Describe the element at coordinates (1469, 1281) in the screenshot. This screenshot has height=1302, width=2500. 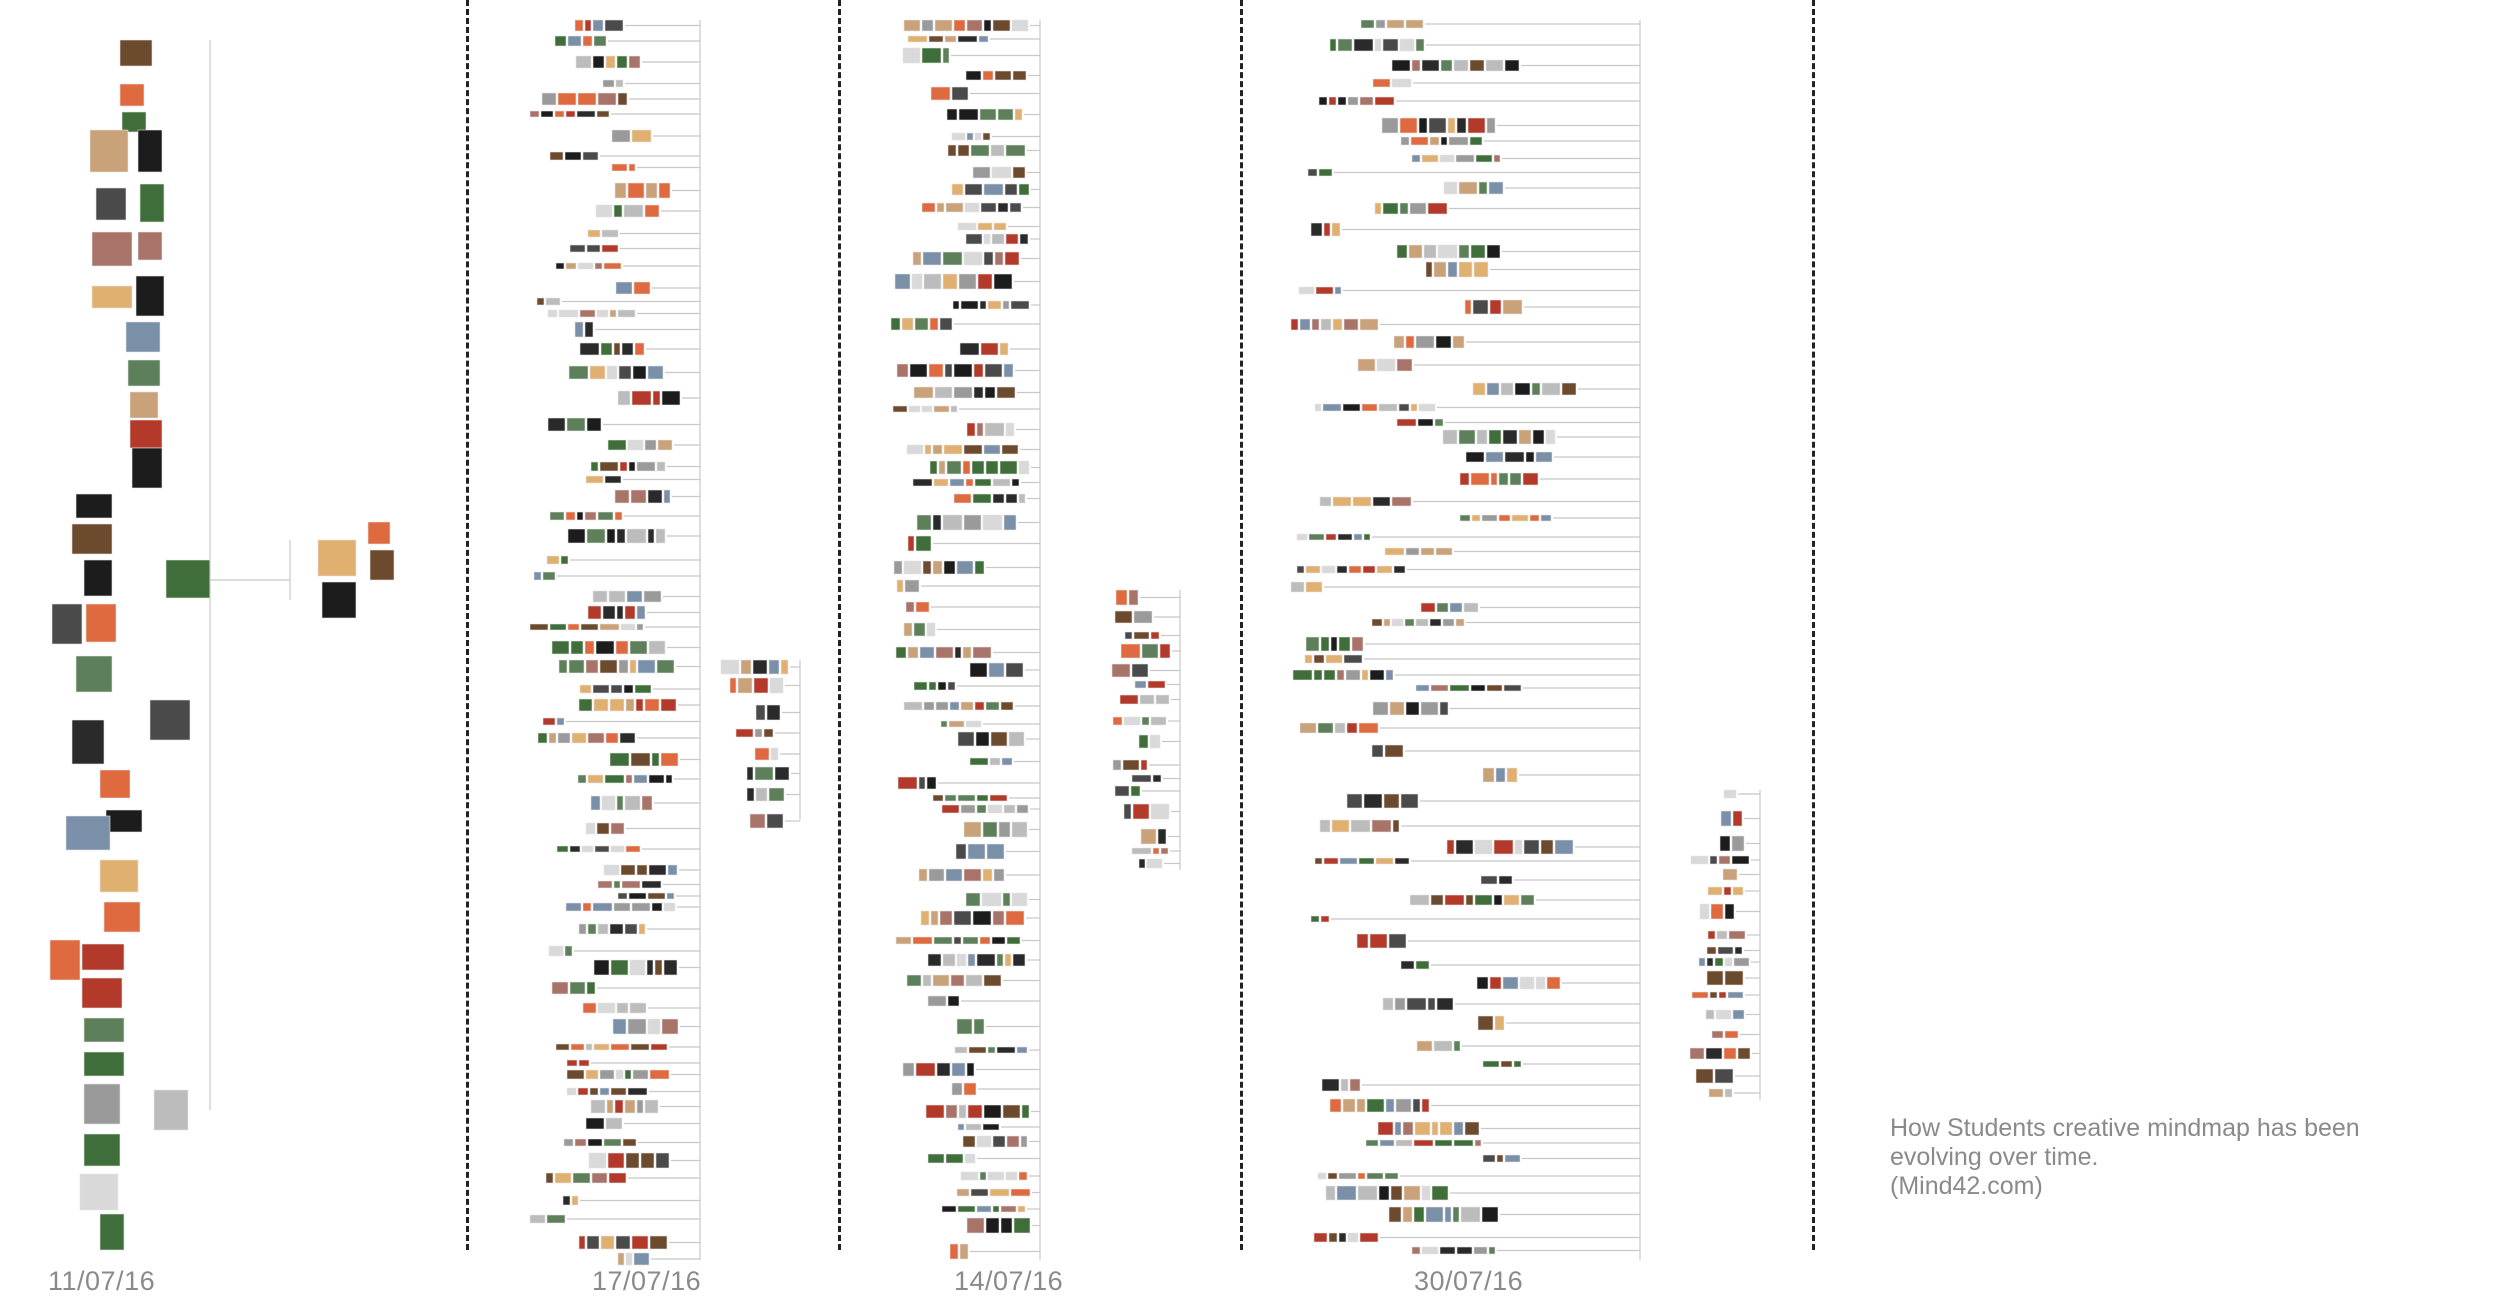
I see `snapshot-date-4: 30/07/16` at that location.